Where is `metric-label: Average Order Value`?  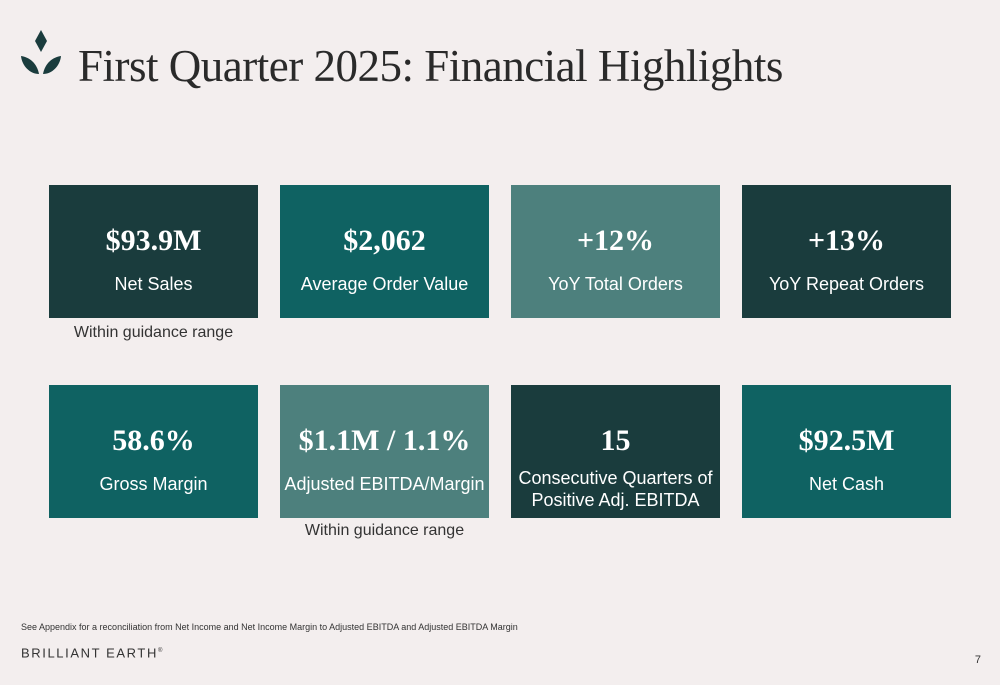
metric-label: Average Order Value is located at coordinates (384, 284).